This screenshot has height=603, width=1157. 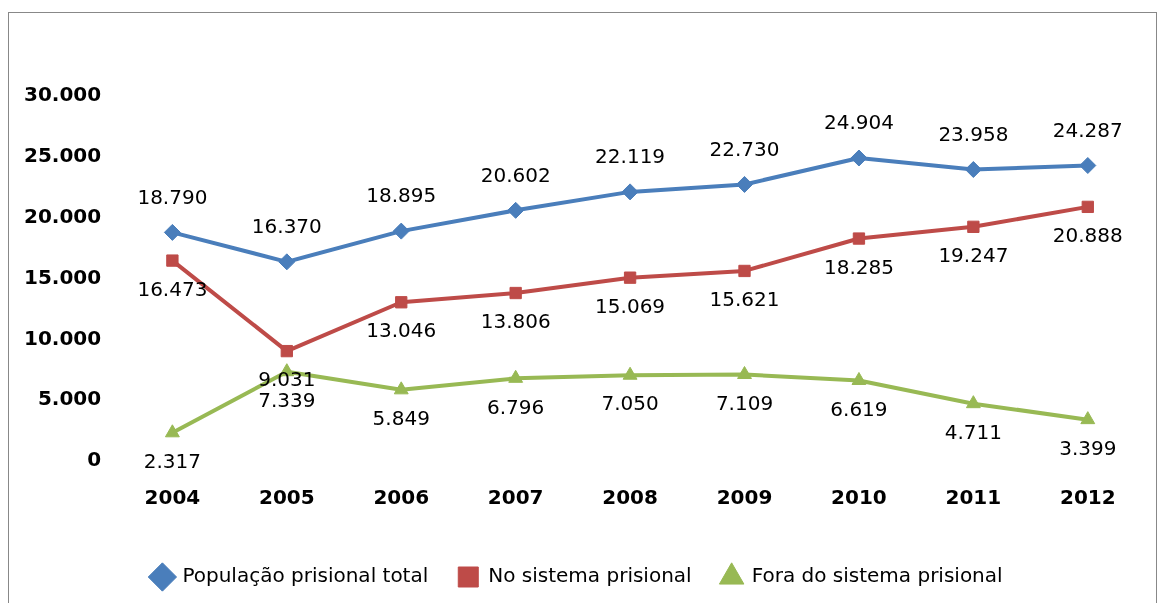 I want to click on data-label: 13.806, so click(x=515, y=321).